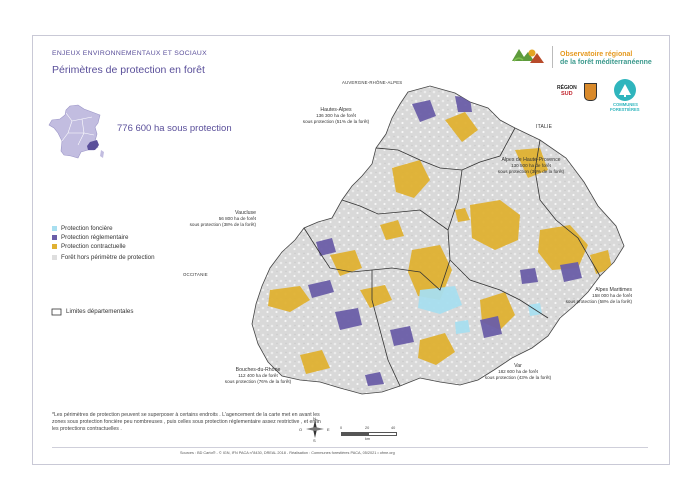 The image size is (700, 495). I want to click on legend-item-foret: Forêt hors périmètre de protection, so click(103, 257).